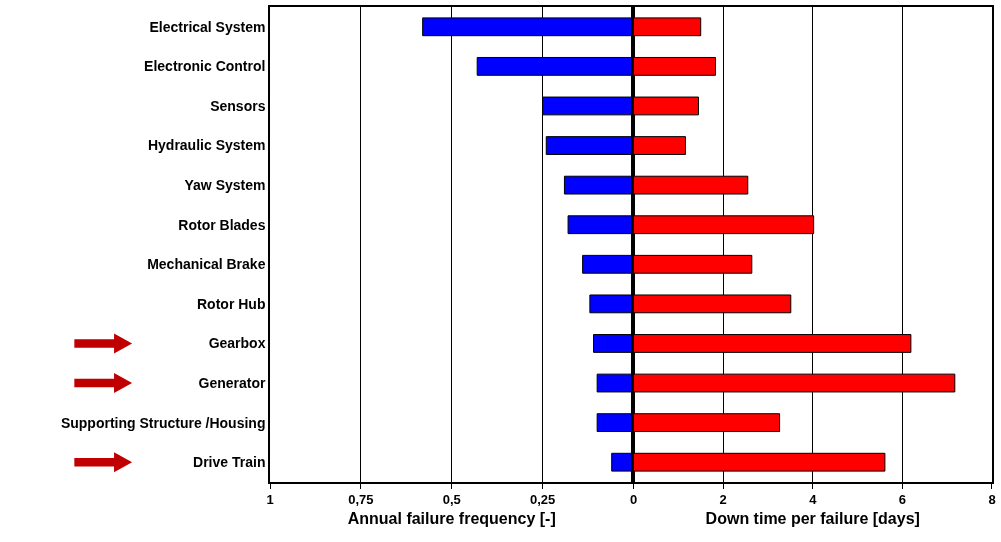 The height and width of the screenshot is (542, 1001). I want to click on y-tick-label: Electronic Control, so click(205, 66).